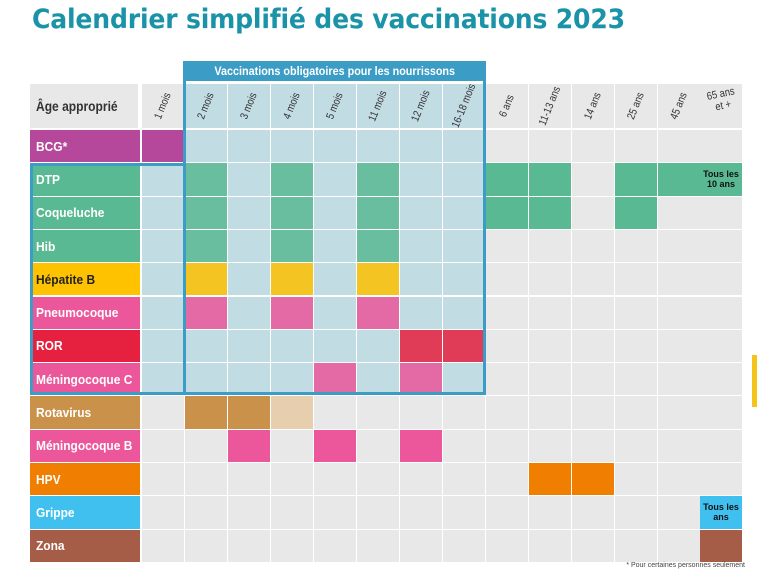  Describe the element at coordinates (85, 212) in the screenshot. I see `vaccine-label: Coqueluche` at that location.